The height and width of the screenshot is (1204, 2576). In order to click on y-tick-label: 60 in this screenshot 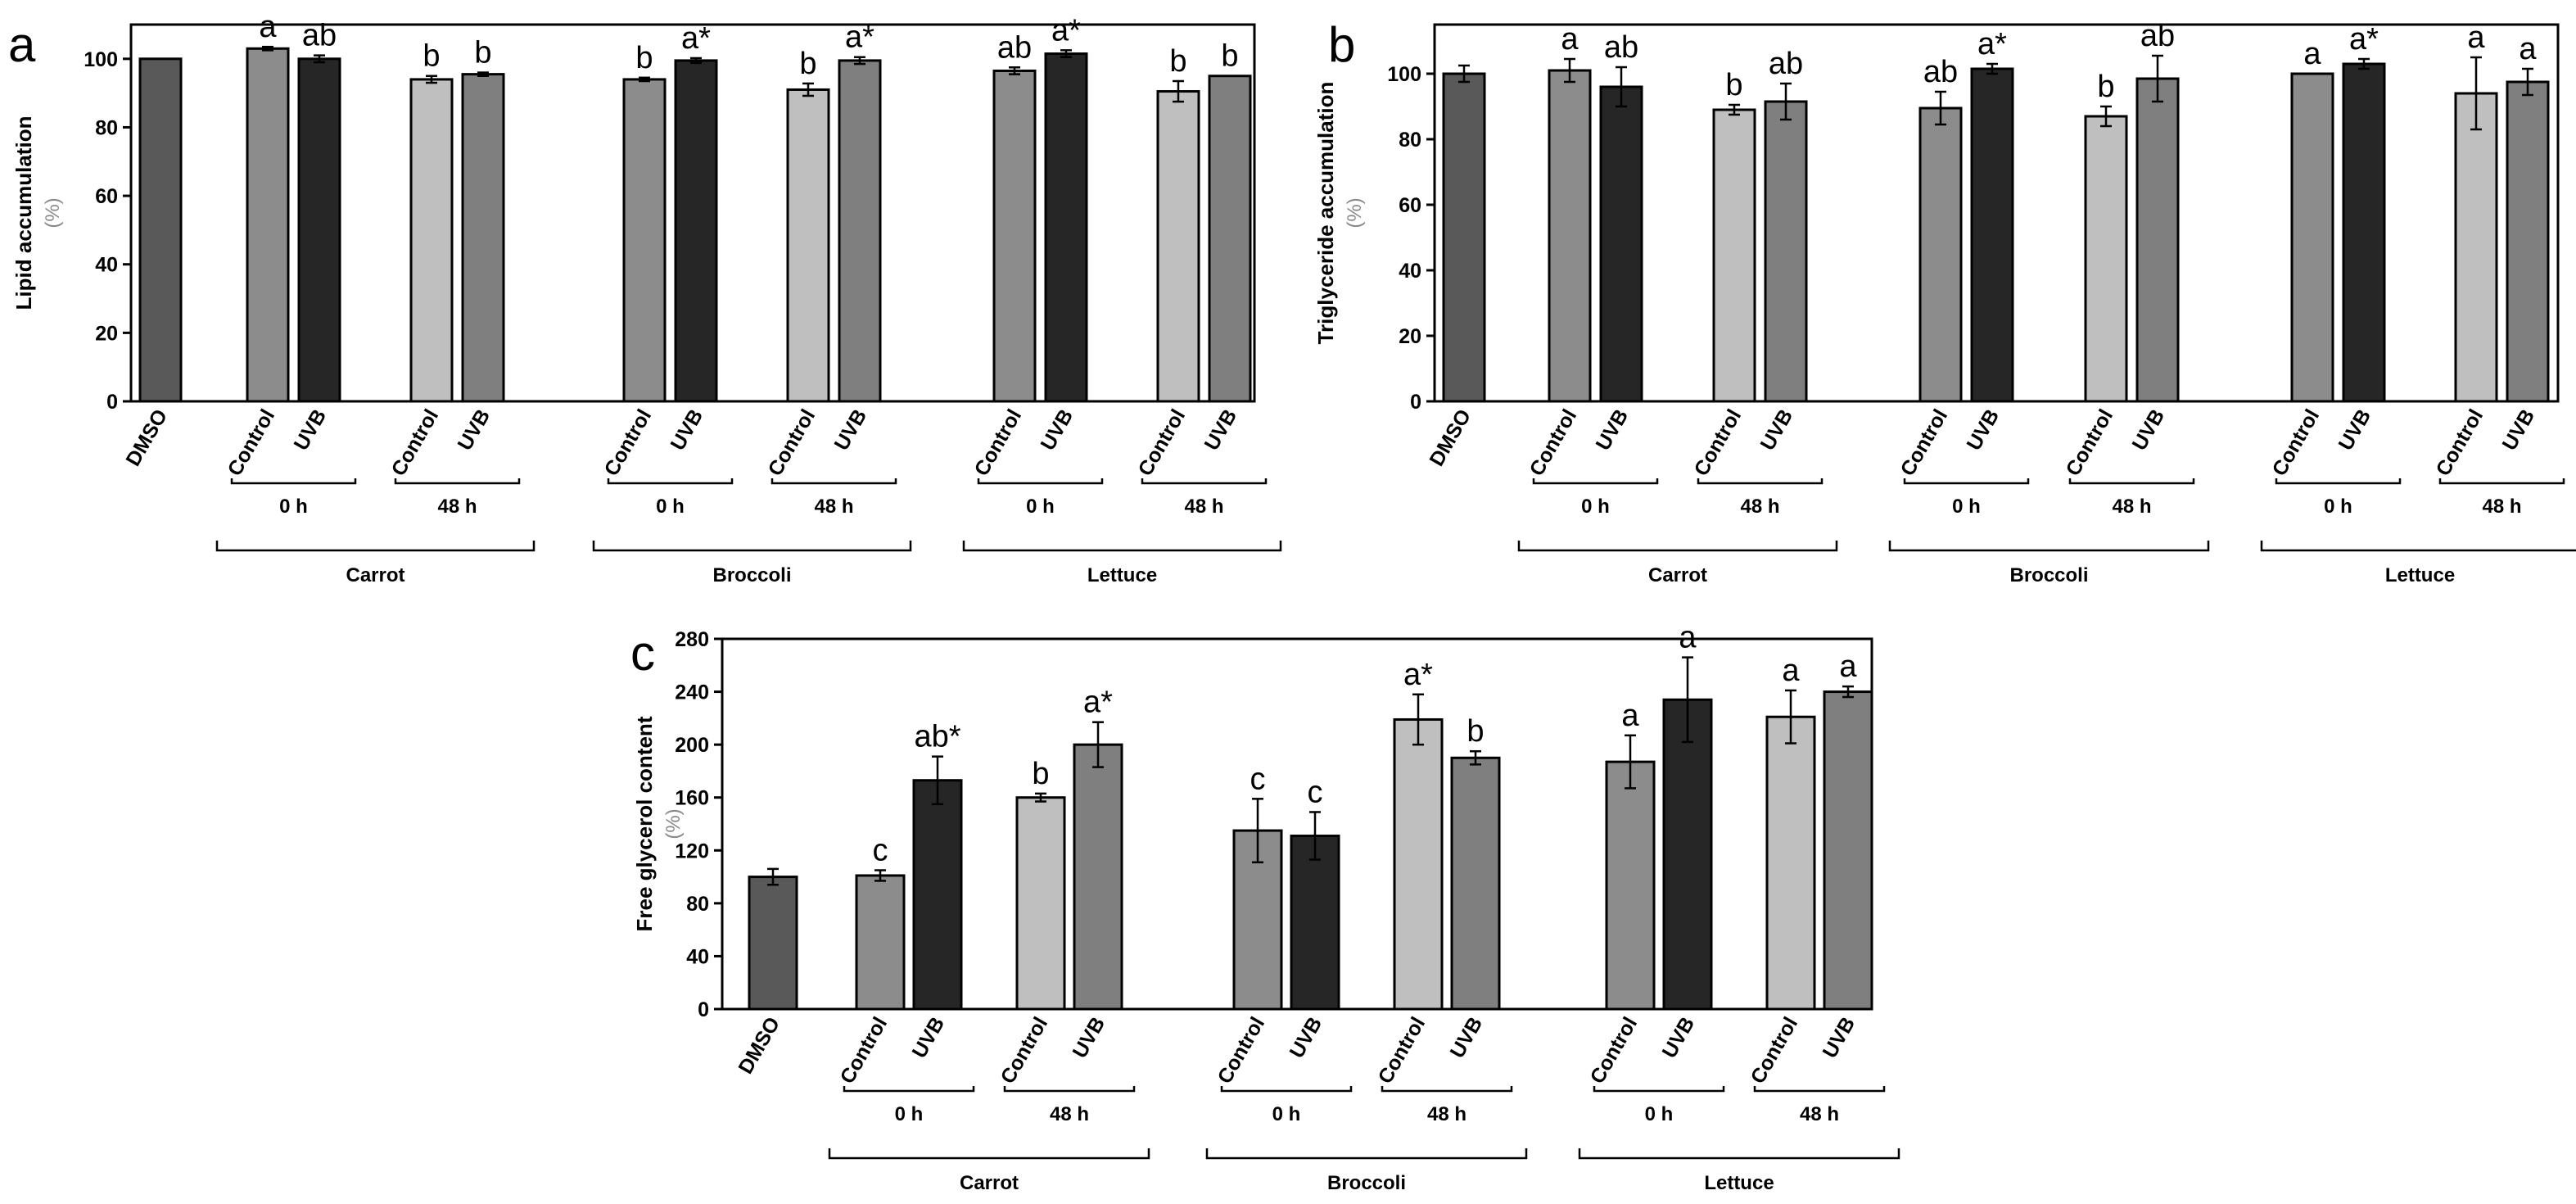, I will do `click(106, 196)`.